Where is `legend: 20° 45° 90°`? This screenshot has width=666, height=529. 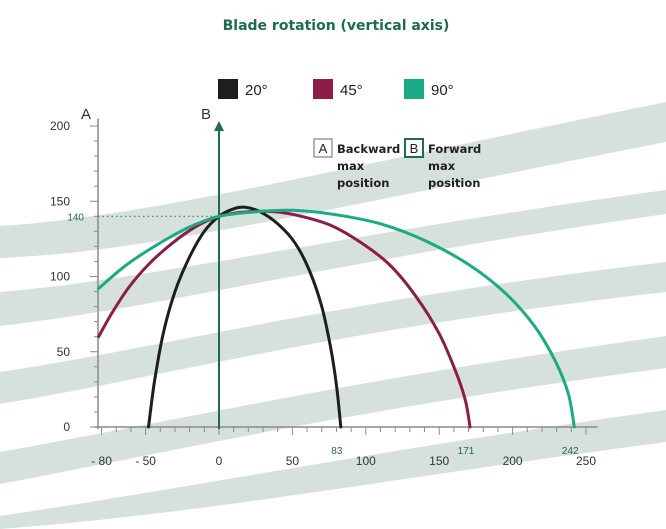
legend: 20° 45° 90° is located at coordinates (336, 89).